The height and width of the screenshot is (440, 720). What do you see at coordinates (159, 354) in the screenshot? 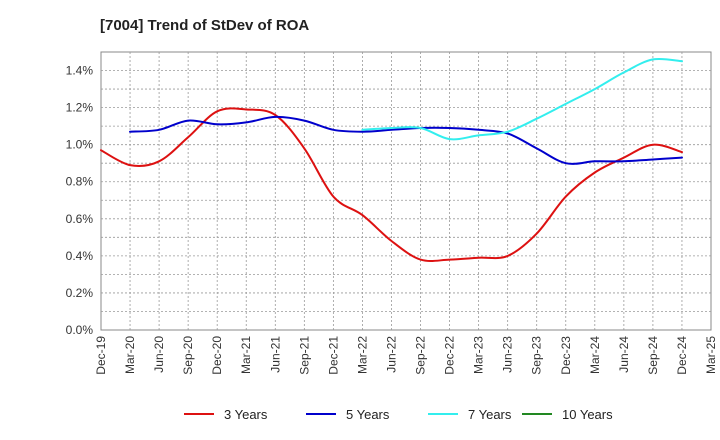
I see `x-tick-label: Jun-20` at bounding box center [159, 354].